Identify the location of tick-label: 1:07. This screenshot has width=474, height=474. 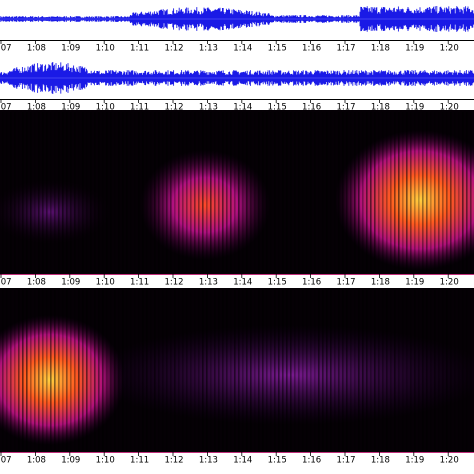
(6, 108).